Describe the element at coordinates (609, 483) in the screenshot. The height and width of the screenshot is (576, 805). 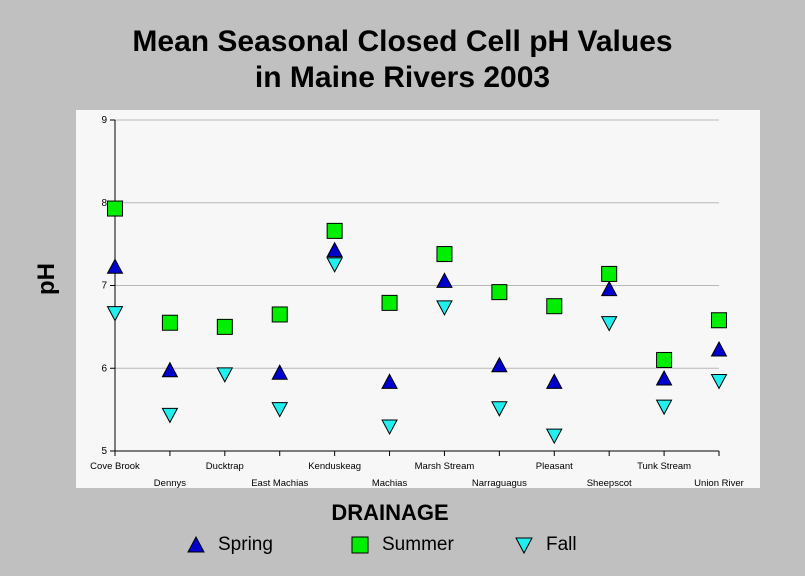
I see `x-tick-label: Sheepscot` at that location.